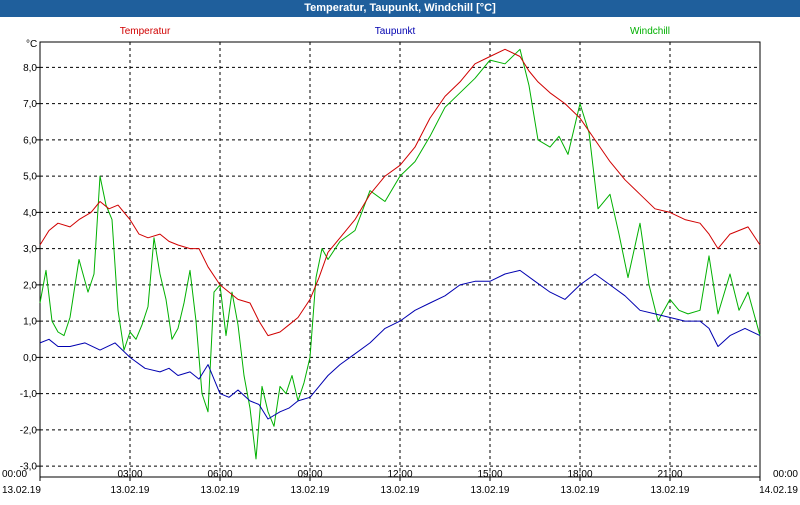  What do you see at coordinates (30, 140) in the screenshot?
I see `y-tick-label: 6,0` at bounding box center [30, 140].